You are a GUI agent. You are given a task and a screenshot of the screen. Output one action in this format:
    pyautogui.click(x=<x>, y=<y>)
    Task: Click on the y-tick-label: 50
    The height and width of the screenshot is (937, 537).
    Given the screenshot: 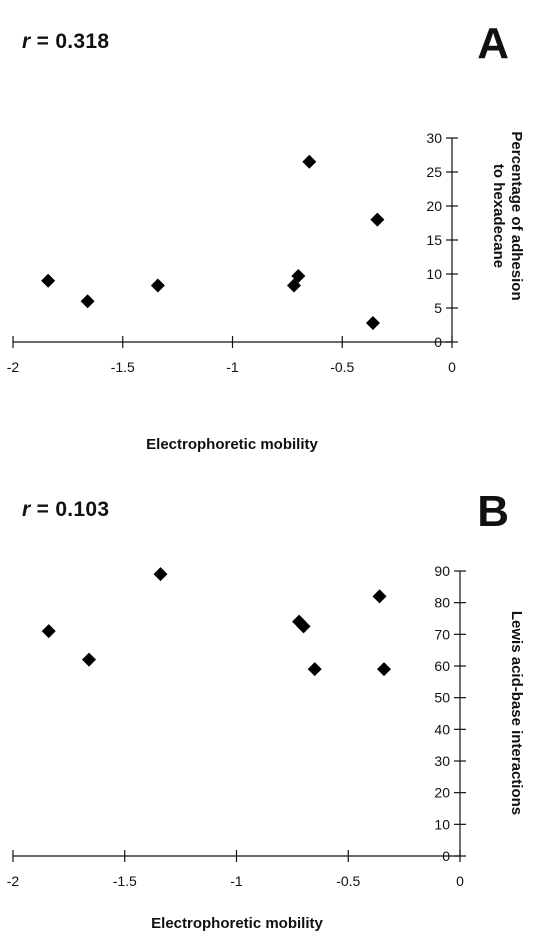 What is the action you would take?
    pyautogui.click(x=442, y=698)
    